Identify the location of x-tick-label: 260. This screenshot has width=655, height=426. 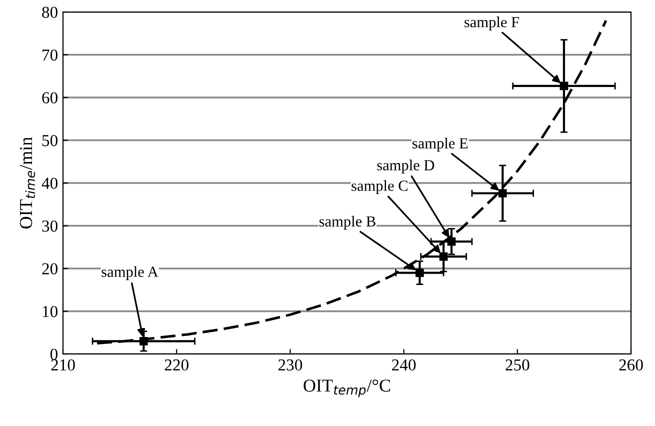
(631, 365).